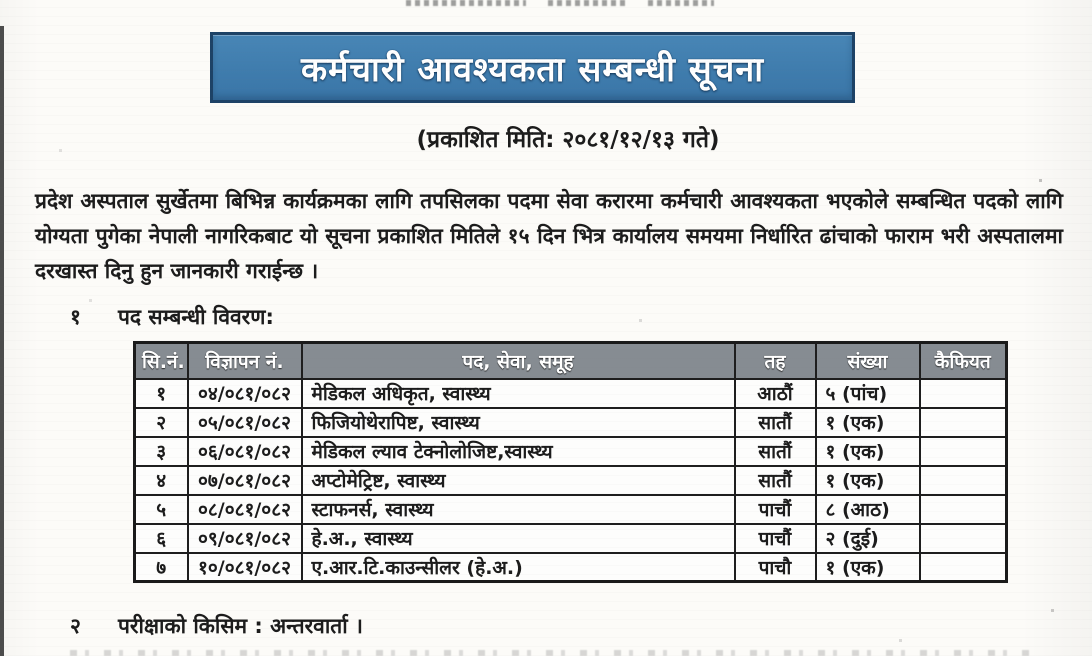 The height and width of the screenshot is (656, 1092). Describe the element at coordinates (244, 451) in the screenshot. I see `cell-advert-no: ०६/०८१/०८२` at that location.